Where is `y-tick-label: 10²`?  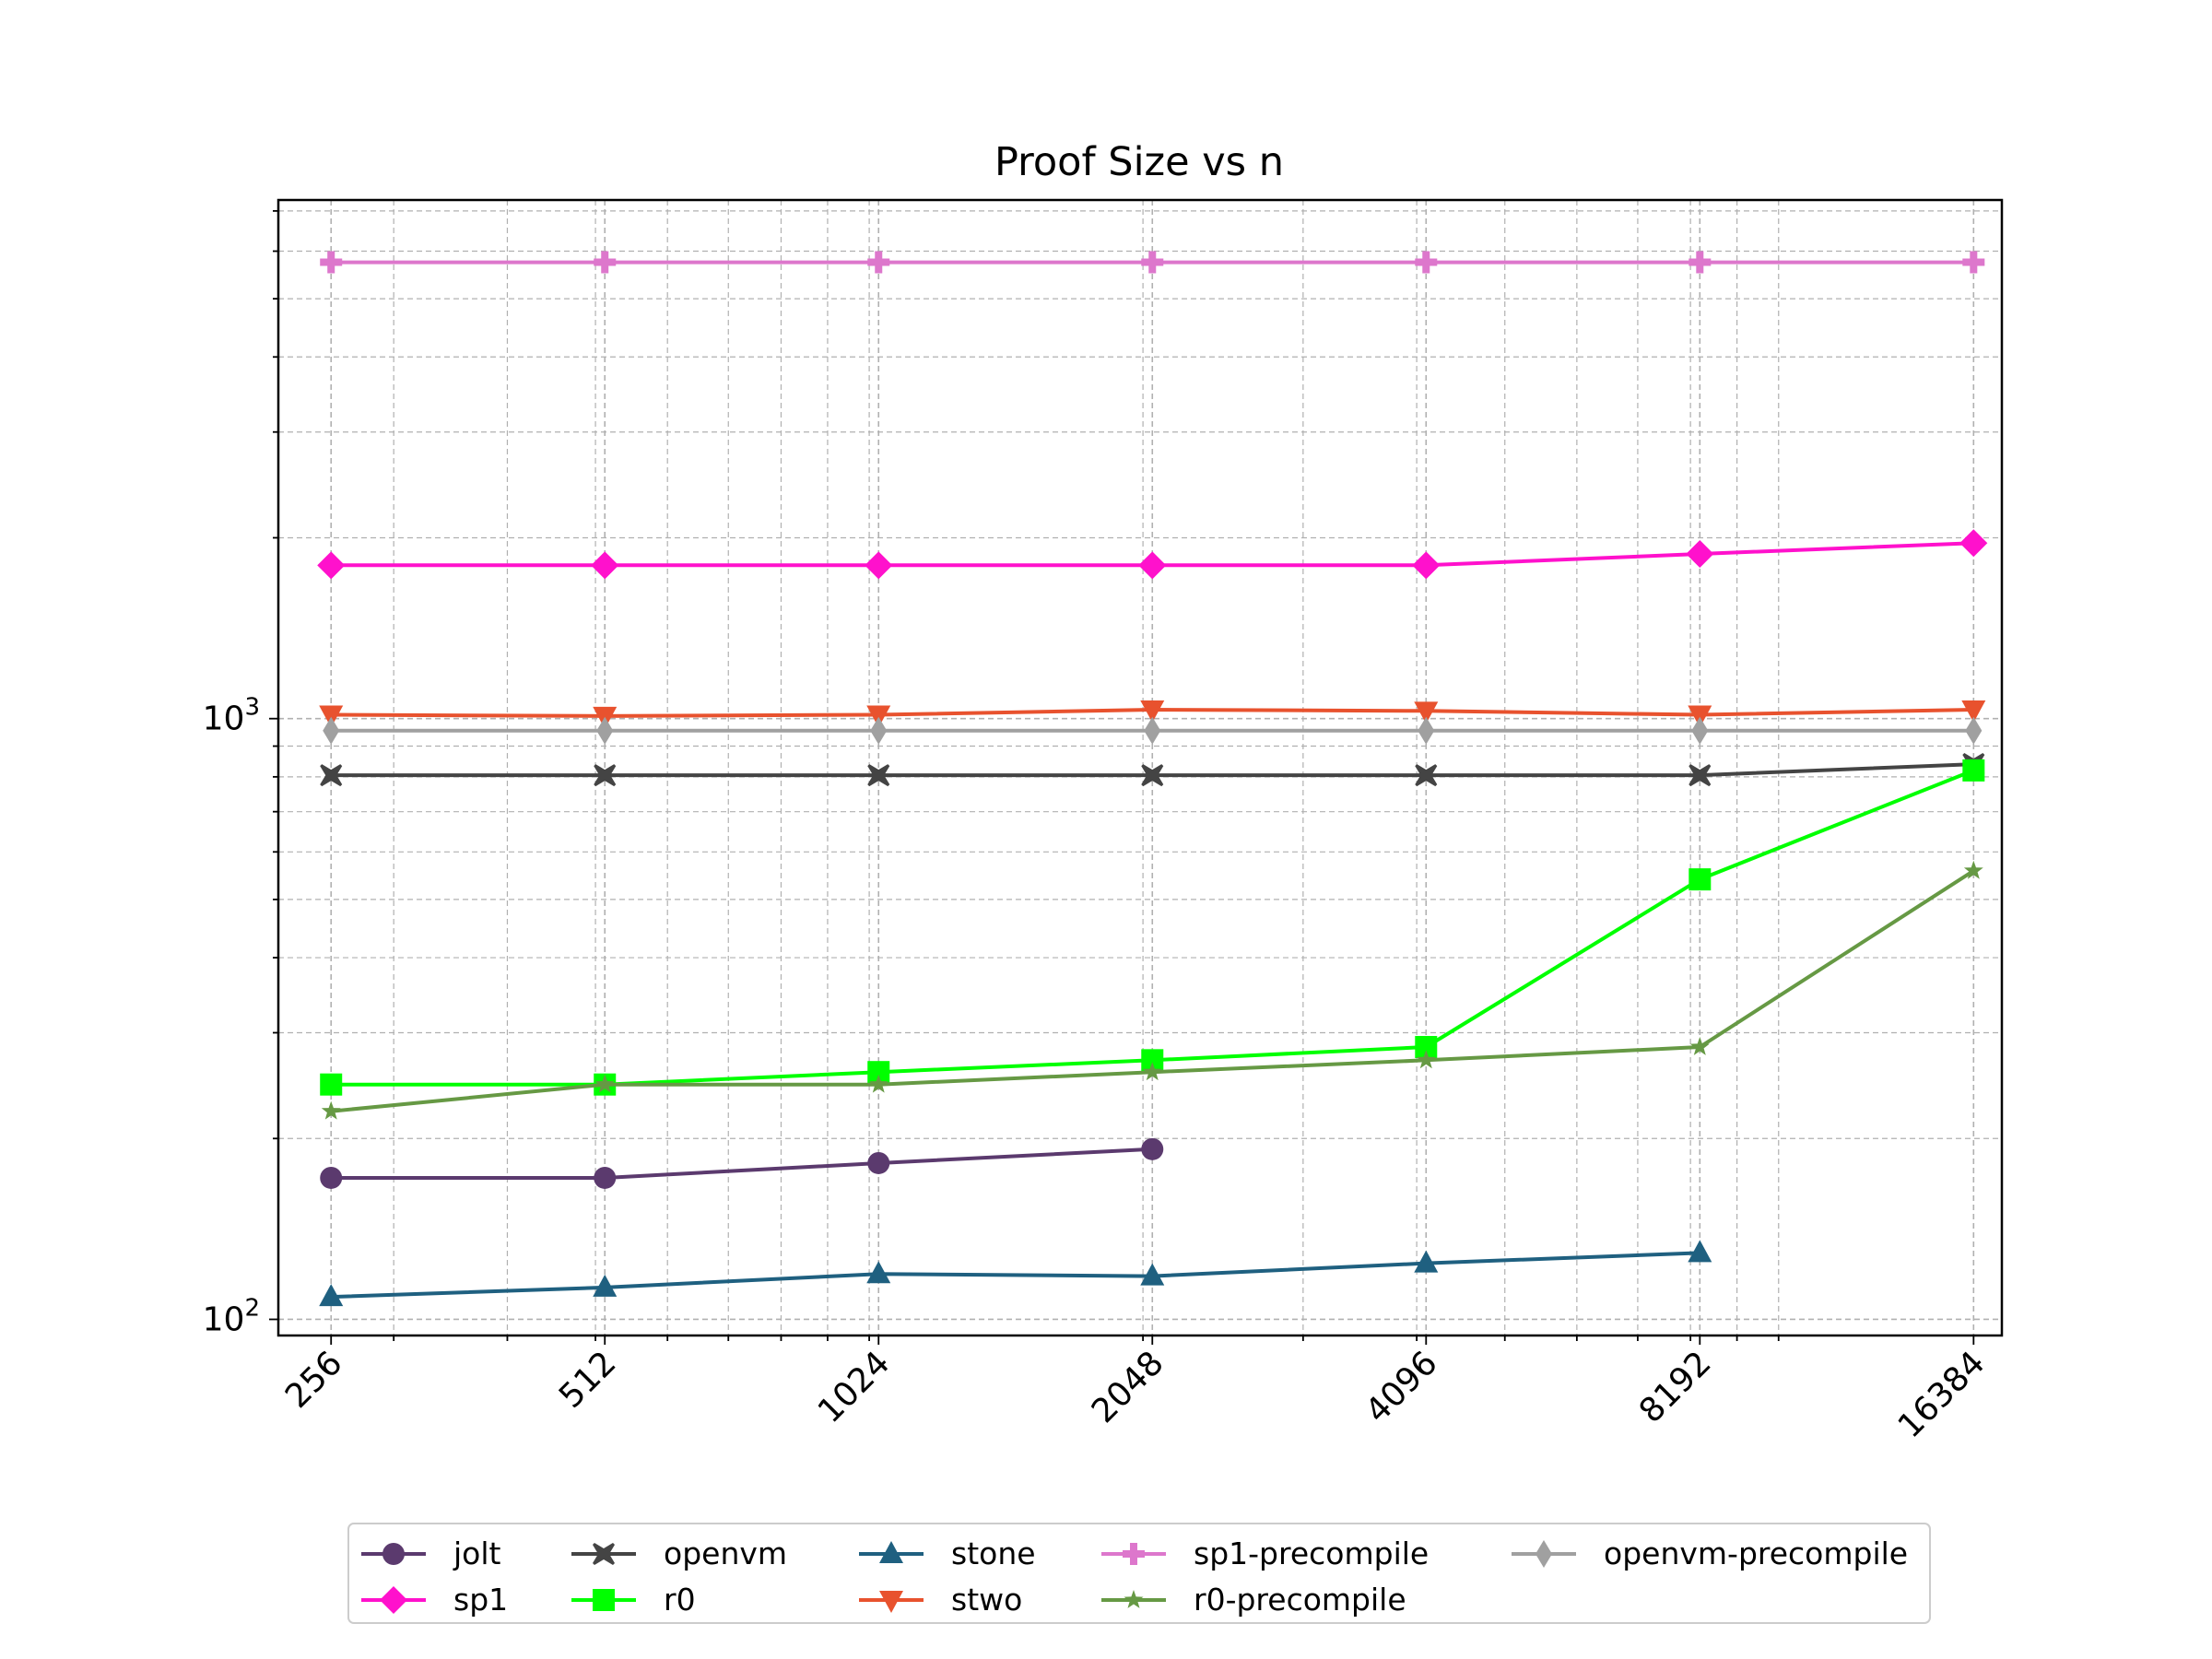 y-tick-label: 10² is located at coordinates (231, 1316).